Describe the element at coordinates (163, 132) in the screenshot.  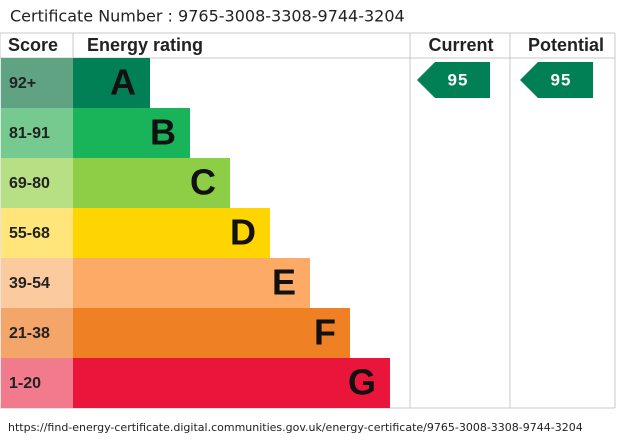
I see `rating-letter: B` at that location.